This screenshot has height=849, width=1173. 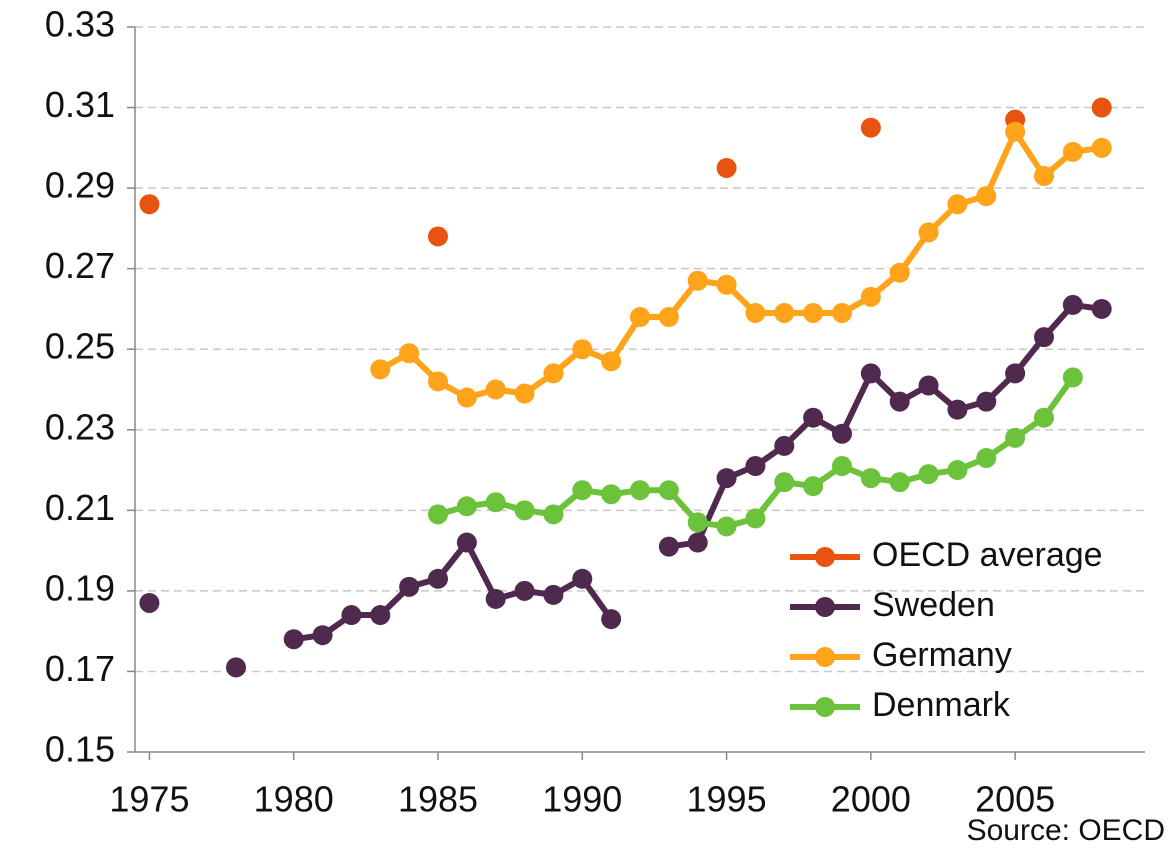 What do you see at coordinates (871, 799) in the screenshot?
I see `x-tick-label: 2000` at bounding box center [871, 799].